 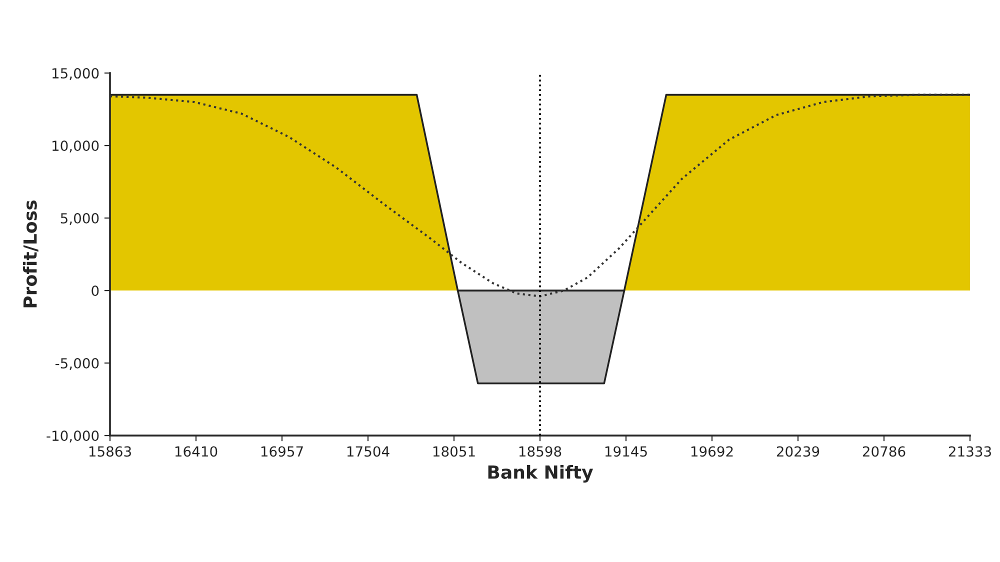 What do you see at coordinates (75, 146) in the screenshot?
I see `y-tick-label: 10,000` at bounding box center [75, 146].